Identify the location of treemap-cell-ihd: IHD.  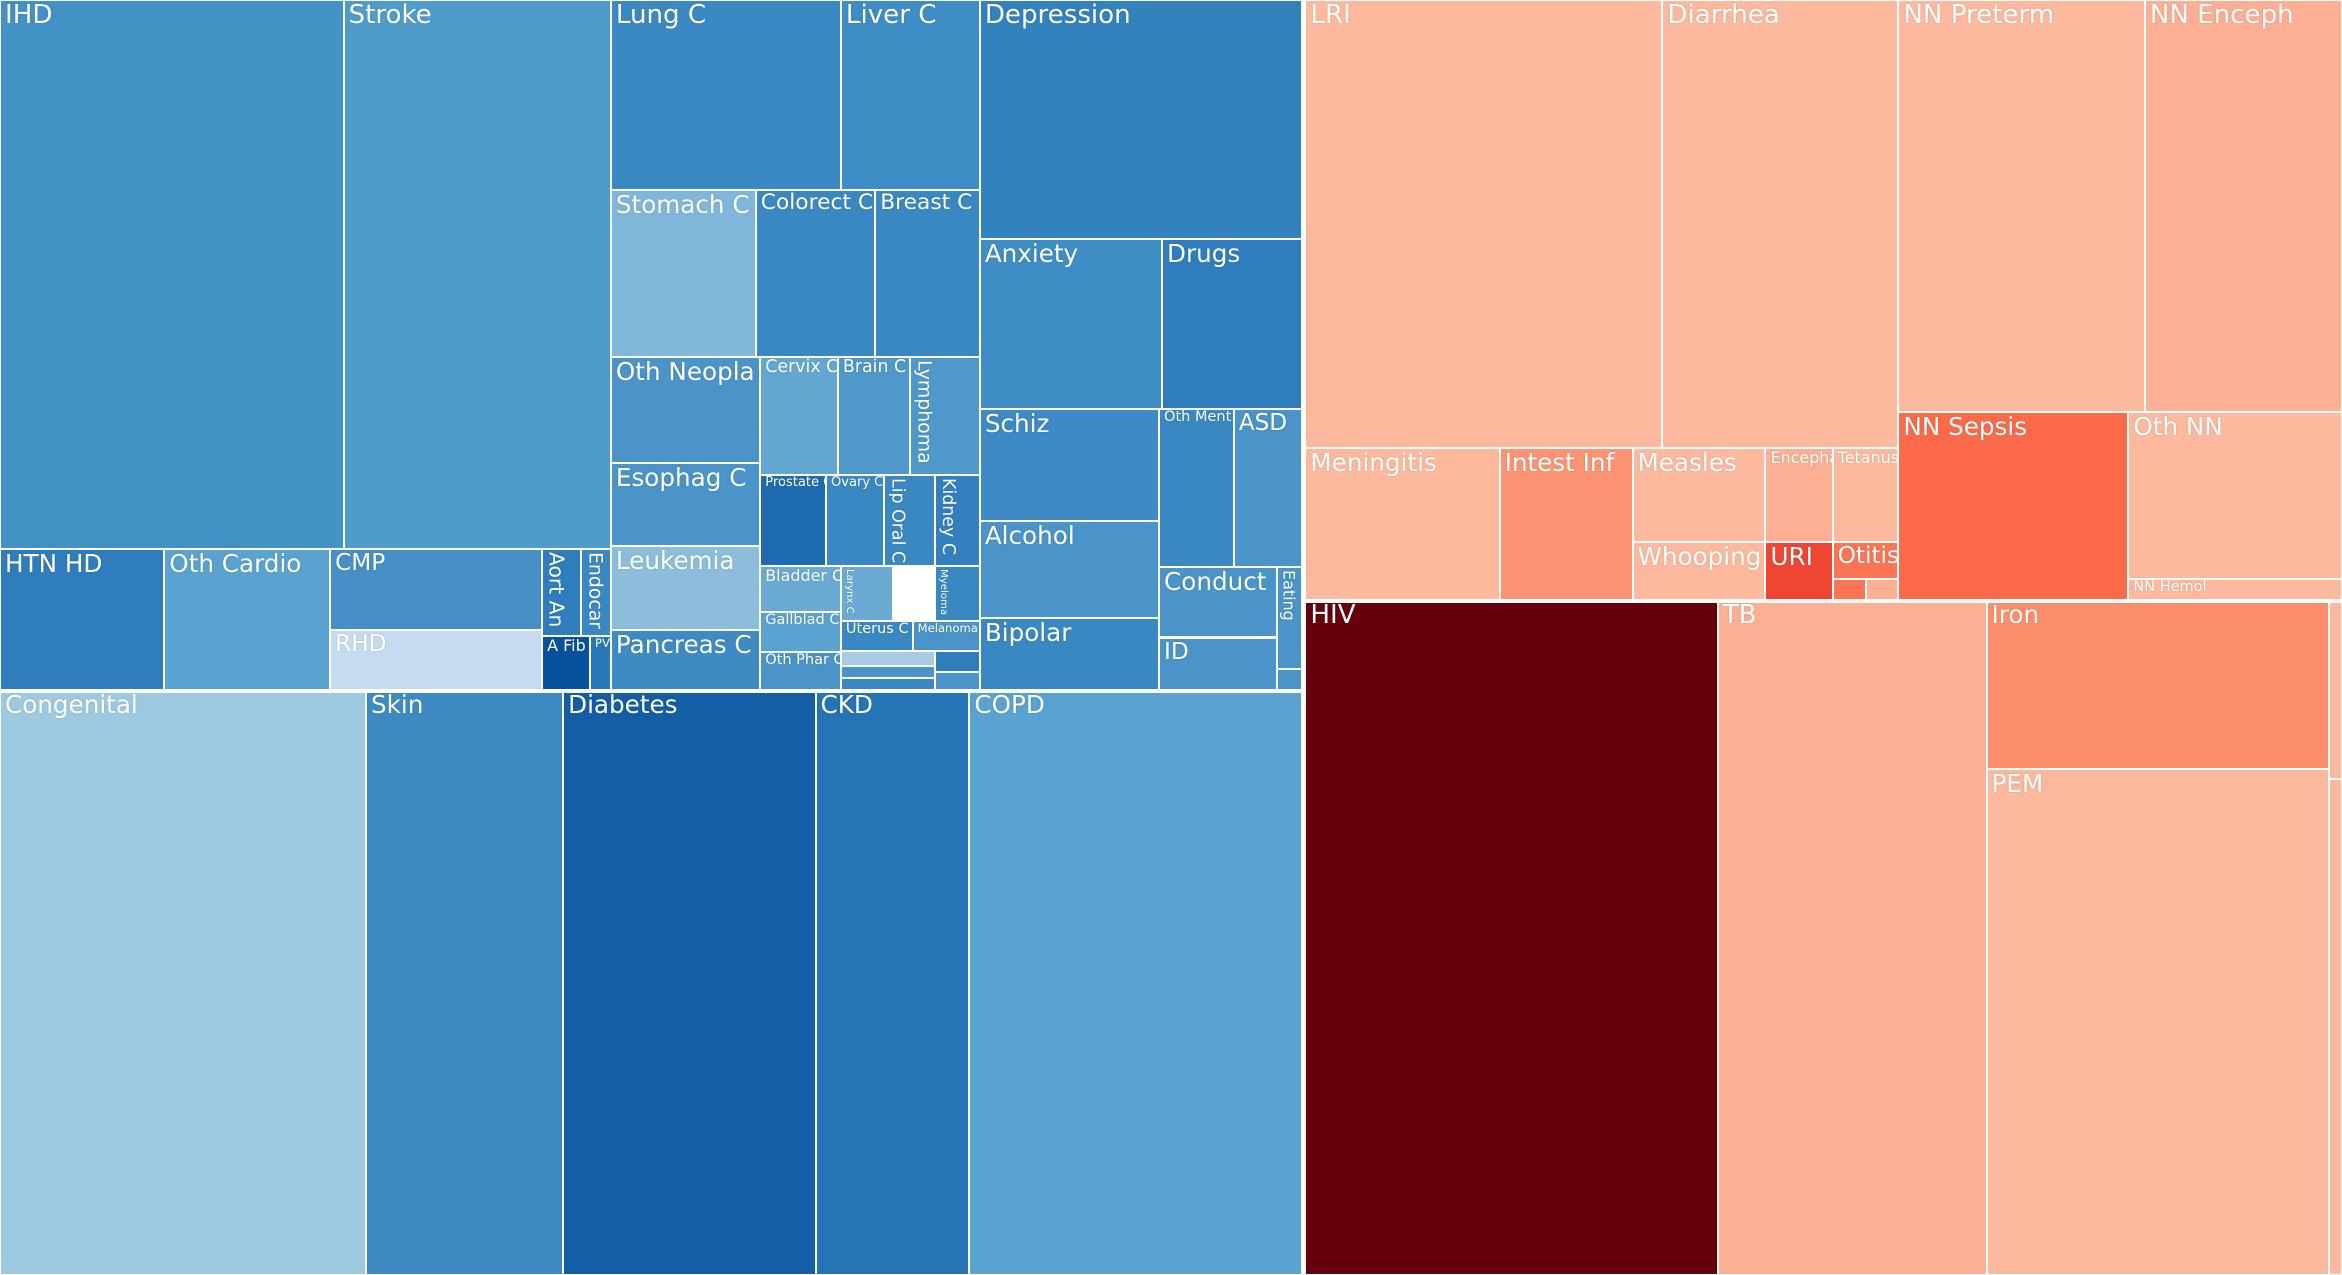
(172, 275).